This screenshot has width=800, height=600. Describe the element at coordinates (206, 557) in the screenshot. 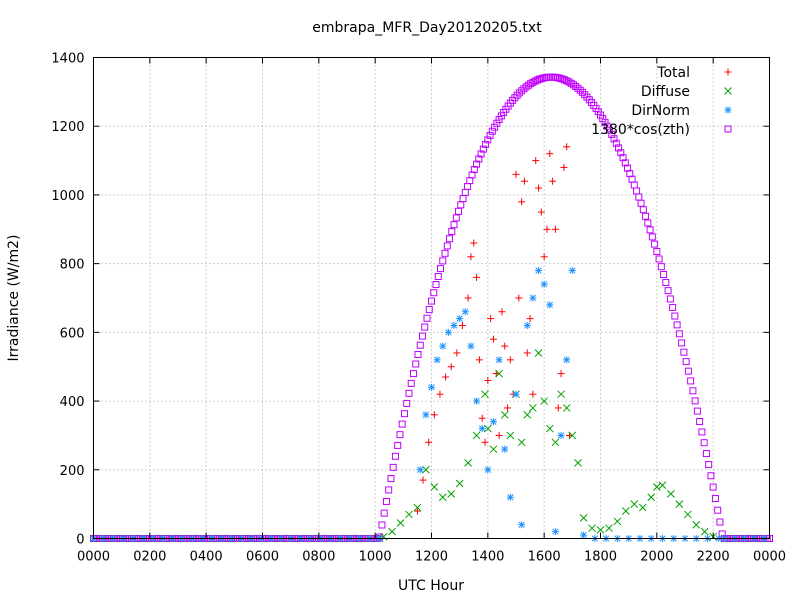

I see `x-tick-label: 0400` at that location.